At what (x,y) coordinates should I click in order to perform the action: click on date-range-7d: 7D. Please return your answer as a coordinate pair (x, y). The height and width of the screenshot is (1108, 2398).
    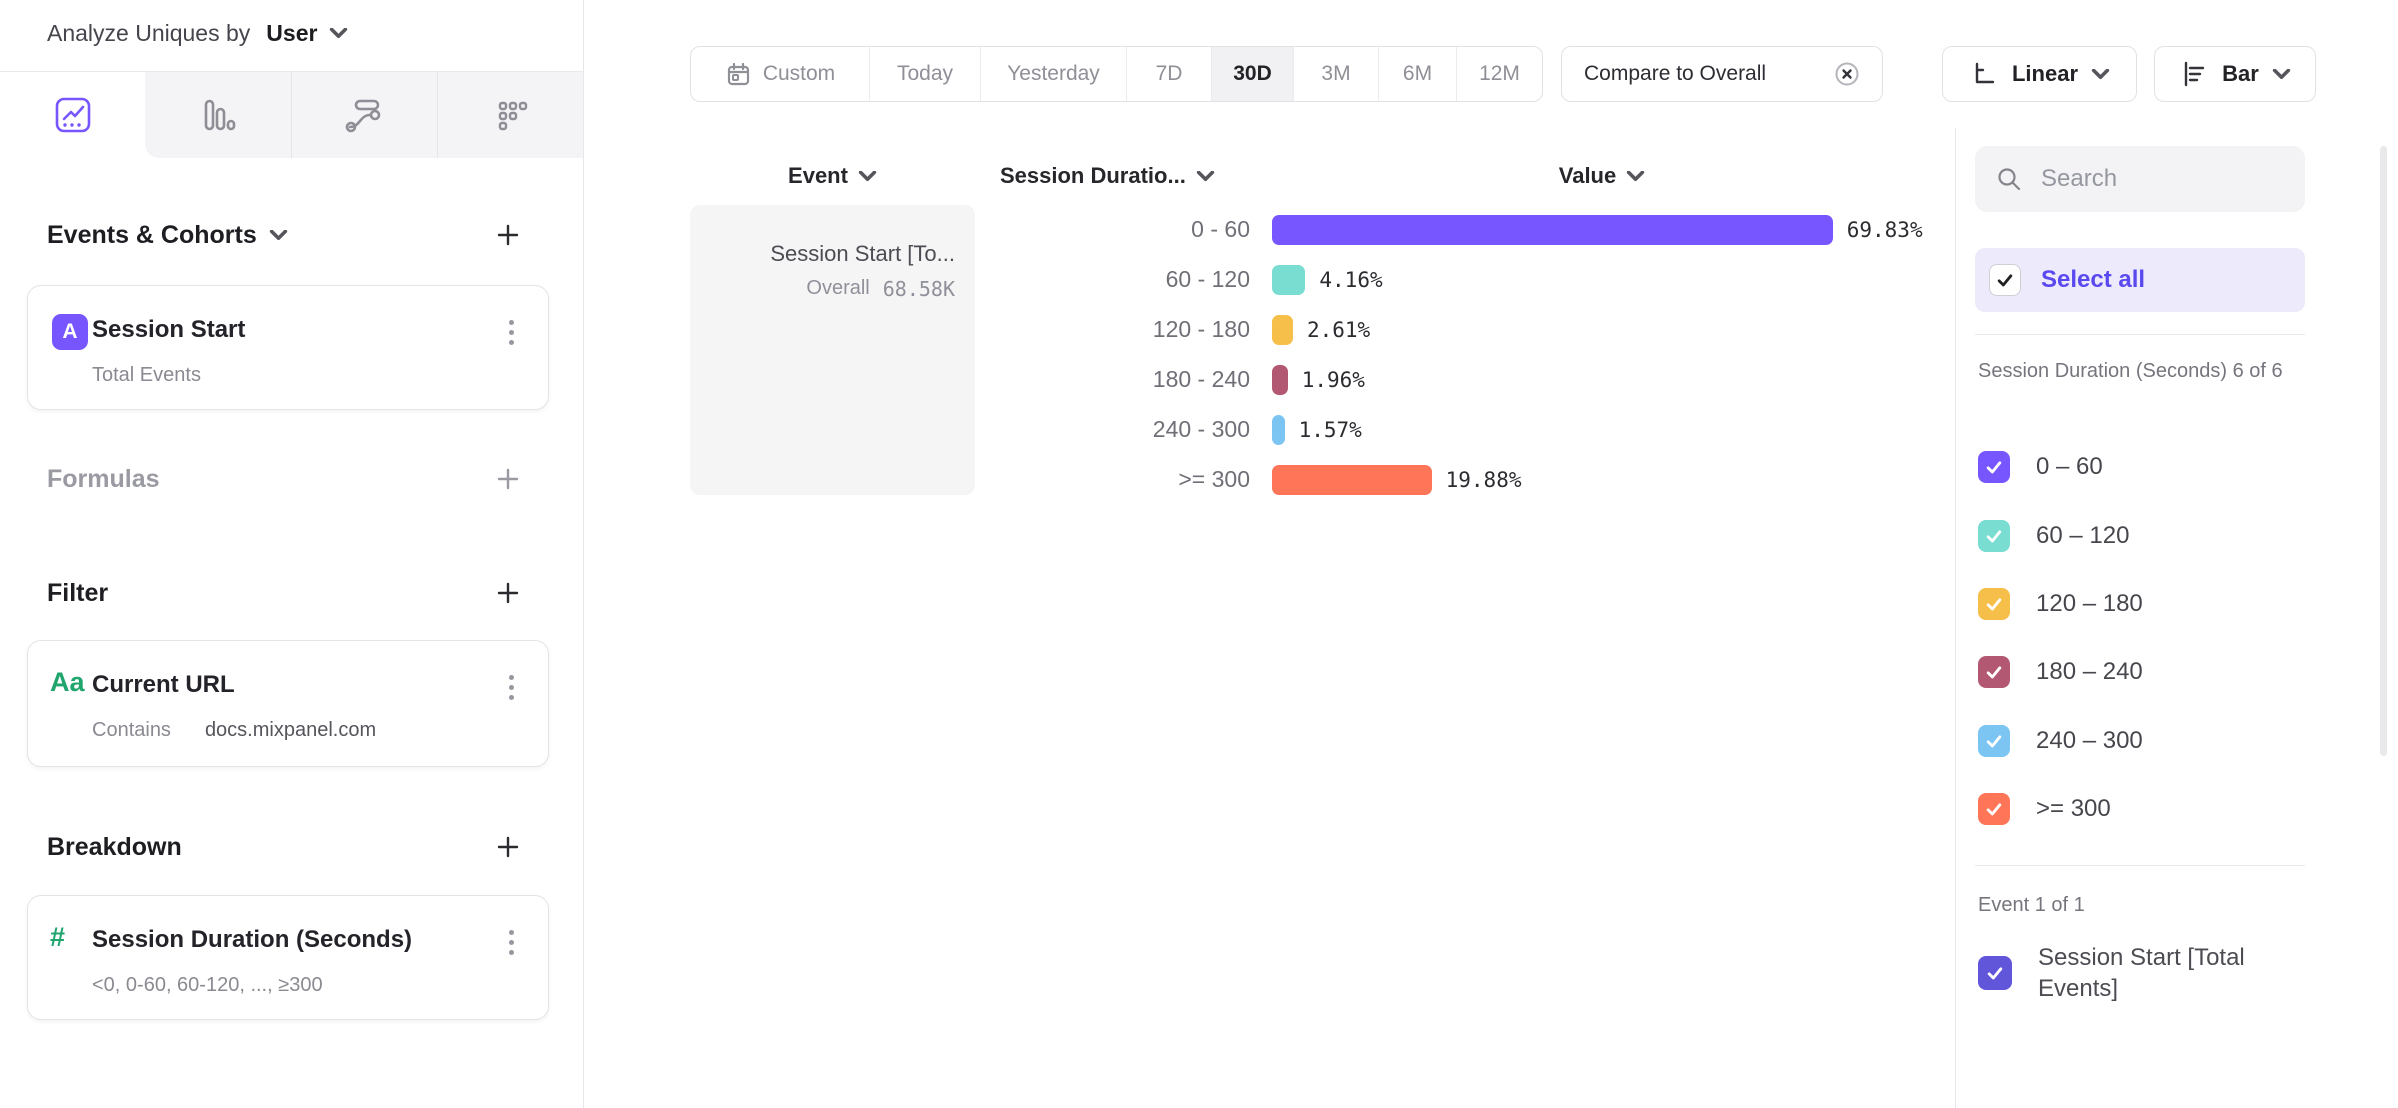
    Looking at the image, I should click on (1169, 74).